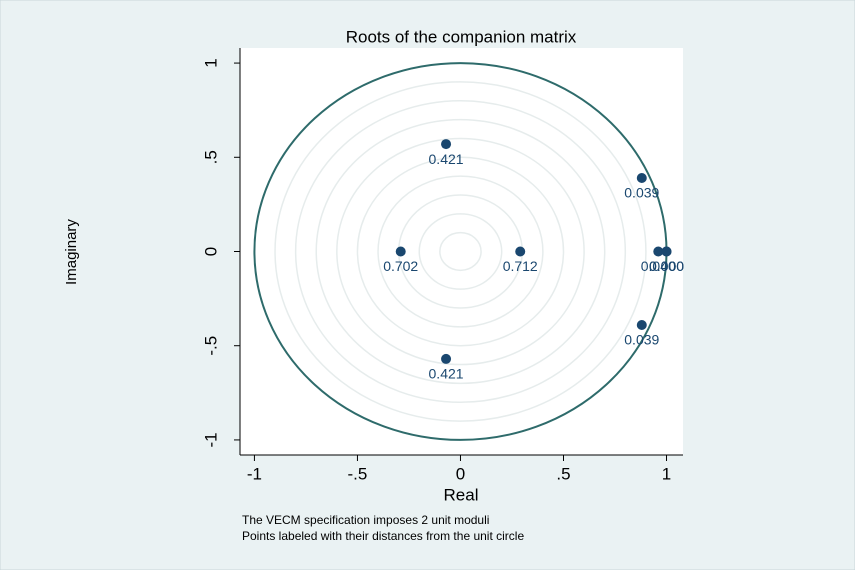  Describe the element at coordinates (520, 266) in the screenshot. I see `point-label: 0.712` at that location.